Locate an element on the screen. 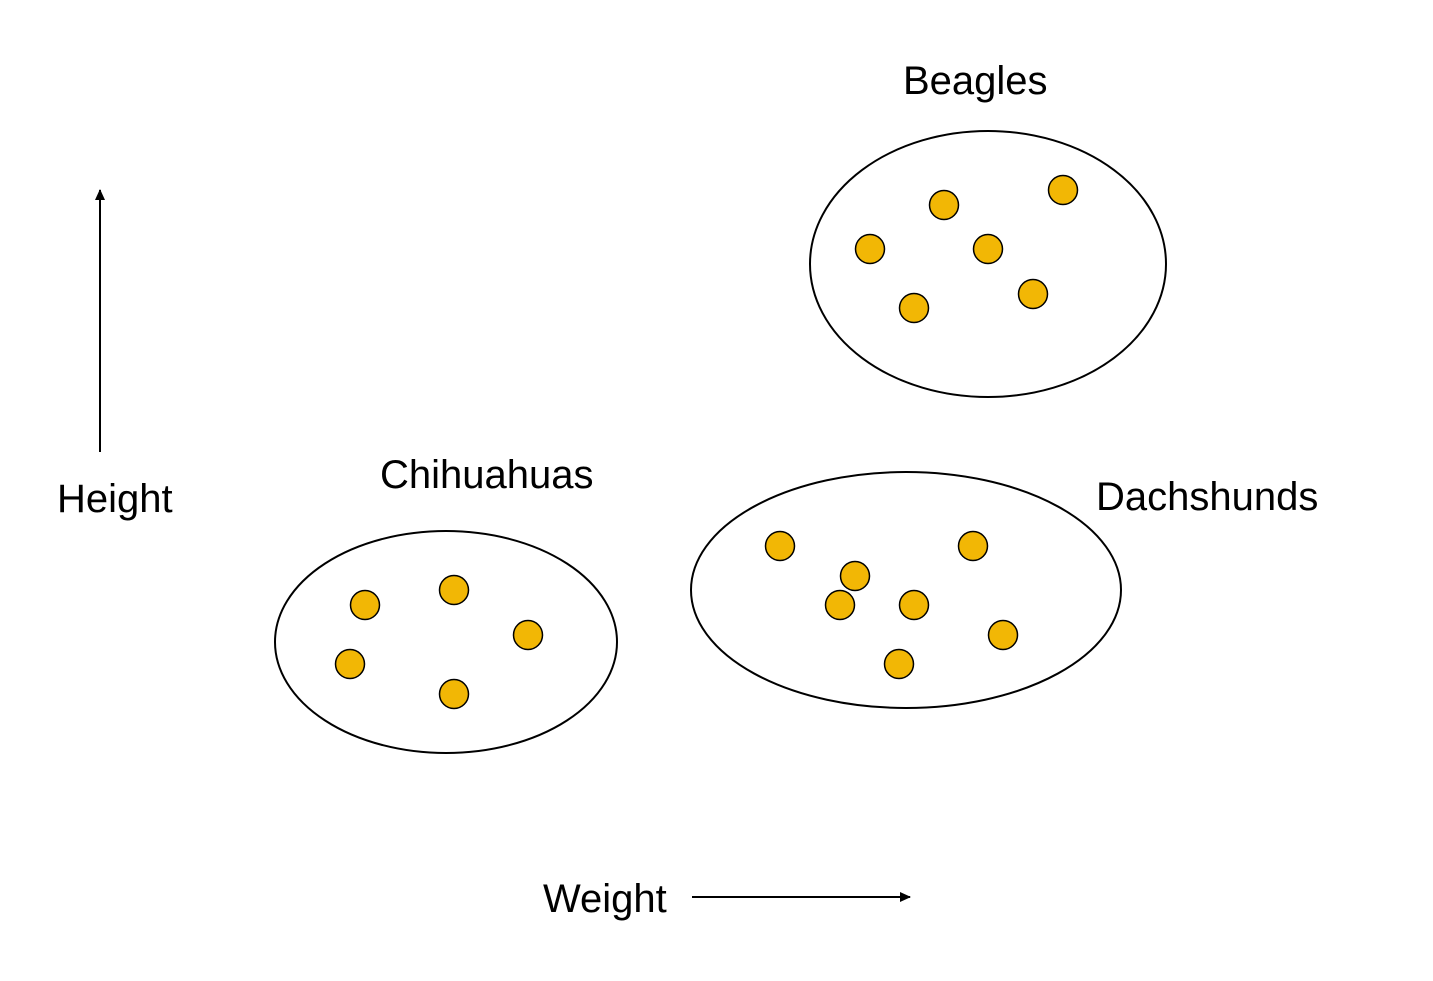  cluster-points-beagles is located at coordinates (966, 249).